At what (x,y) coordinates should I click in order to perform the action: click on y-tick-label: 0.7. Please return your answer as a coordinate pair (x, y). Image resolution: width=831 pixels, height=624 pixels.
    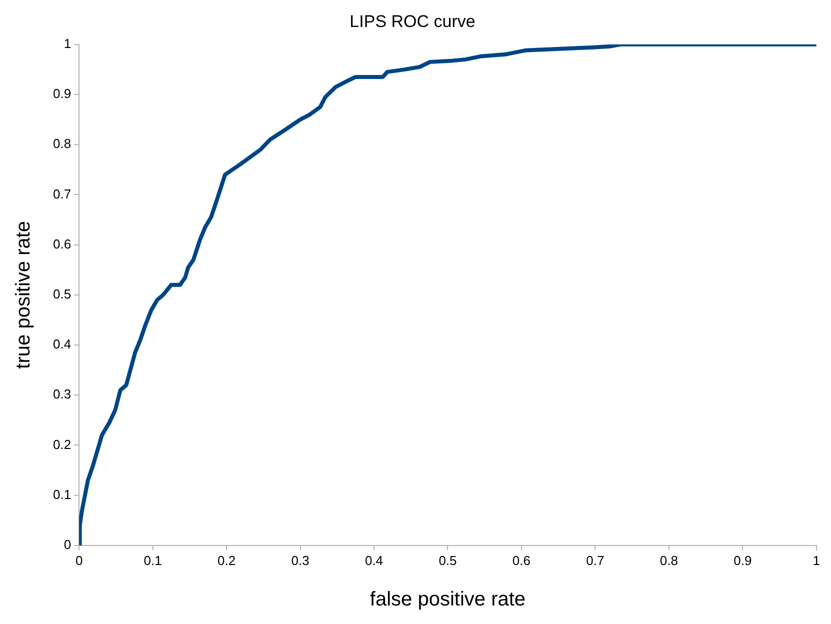
    Looking at the image, I should click on (62, 194).